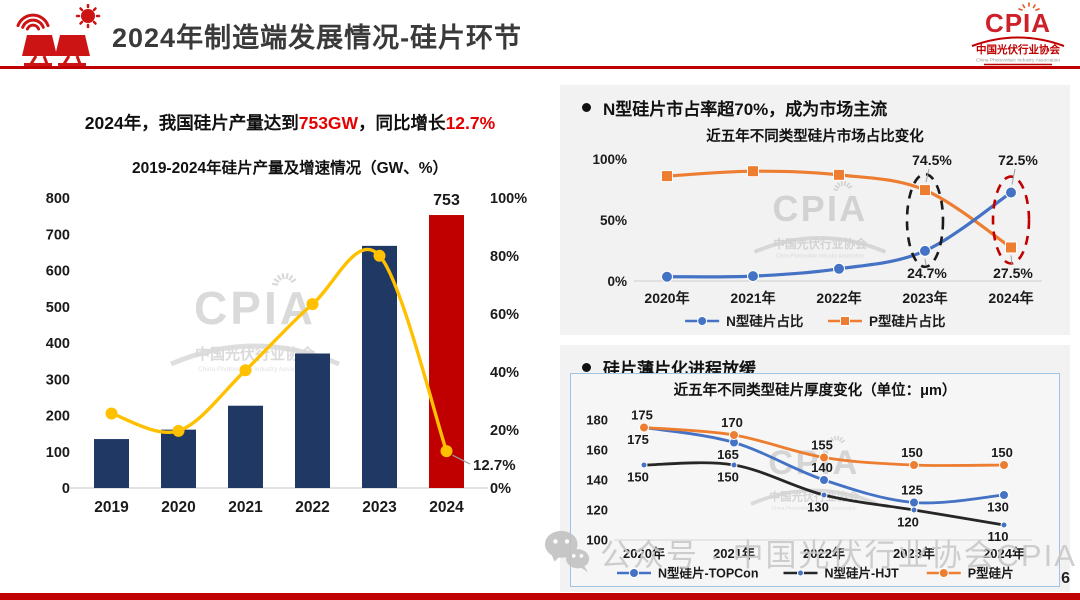  Describe the element at coordinates (732, 422) in the screenshot. I see `svg-text: 170` at that location.